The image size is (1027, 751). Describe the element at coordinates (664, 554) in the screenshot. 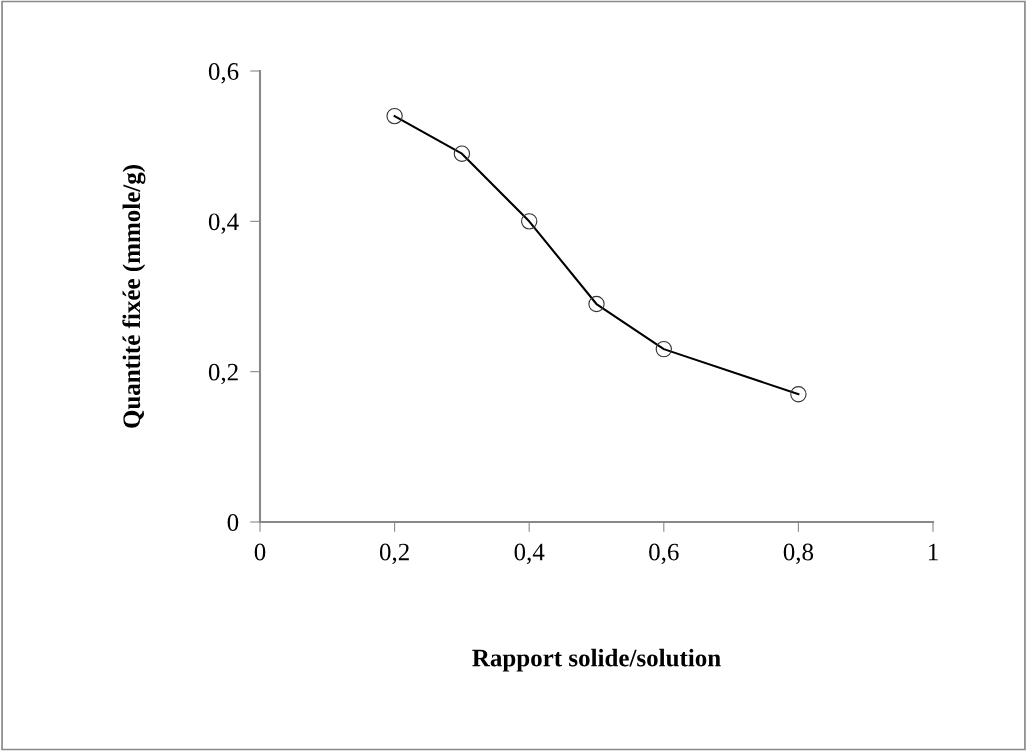

I see `x-tick-label: 0,6` at that location.